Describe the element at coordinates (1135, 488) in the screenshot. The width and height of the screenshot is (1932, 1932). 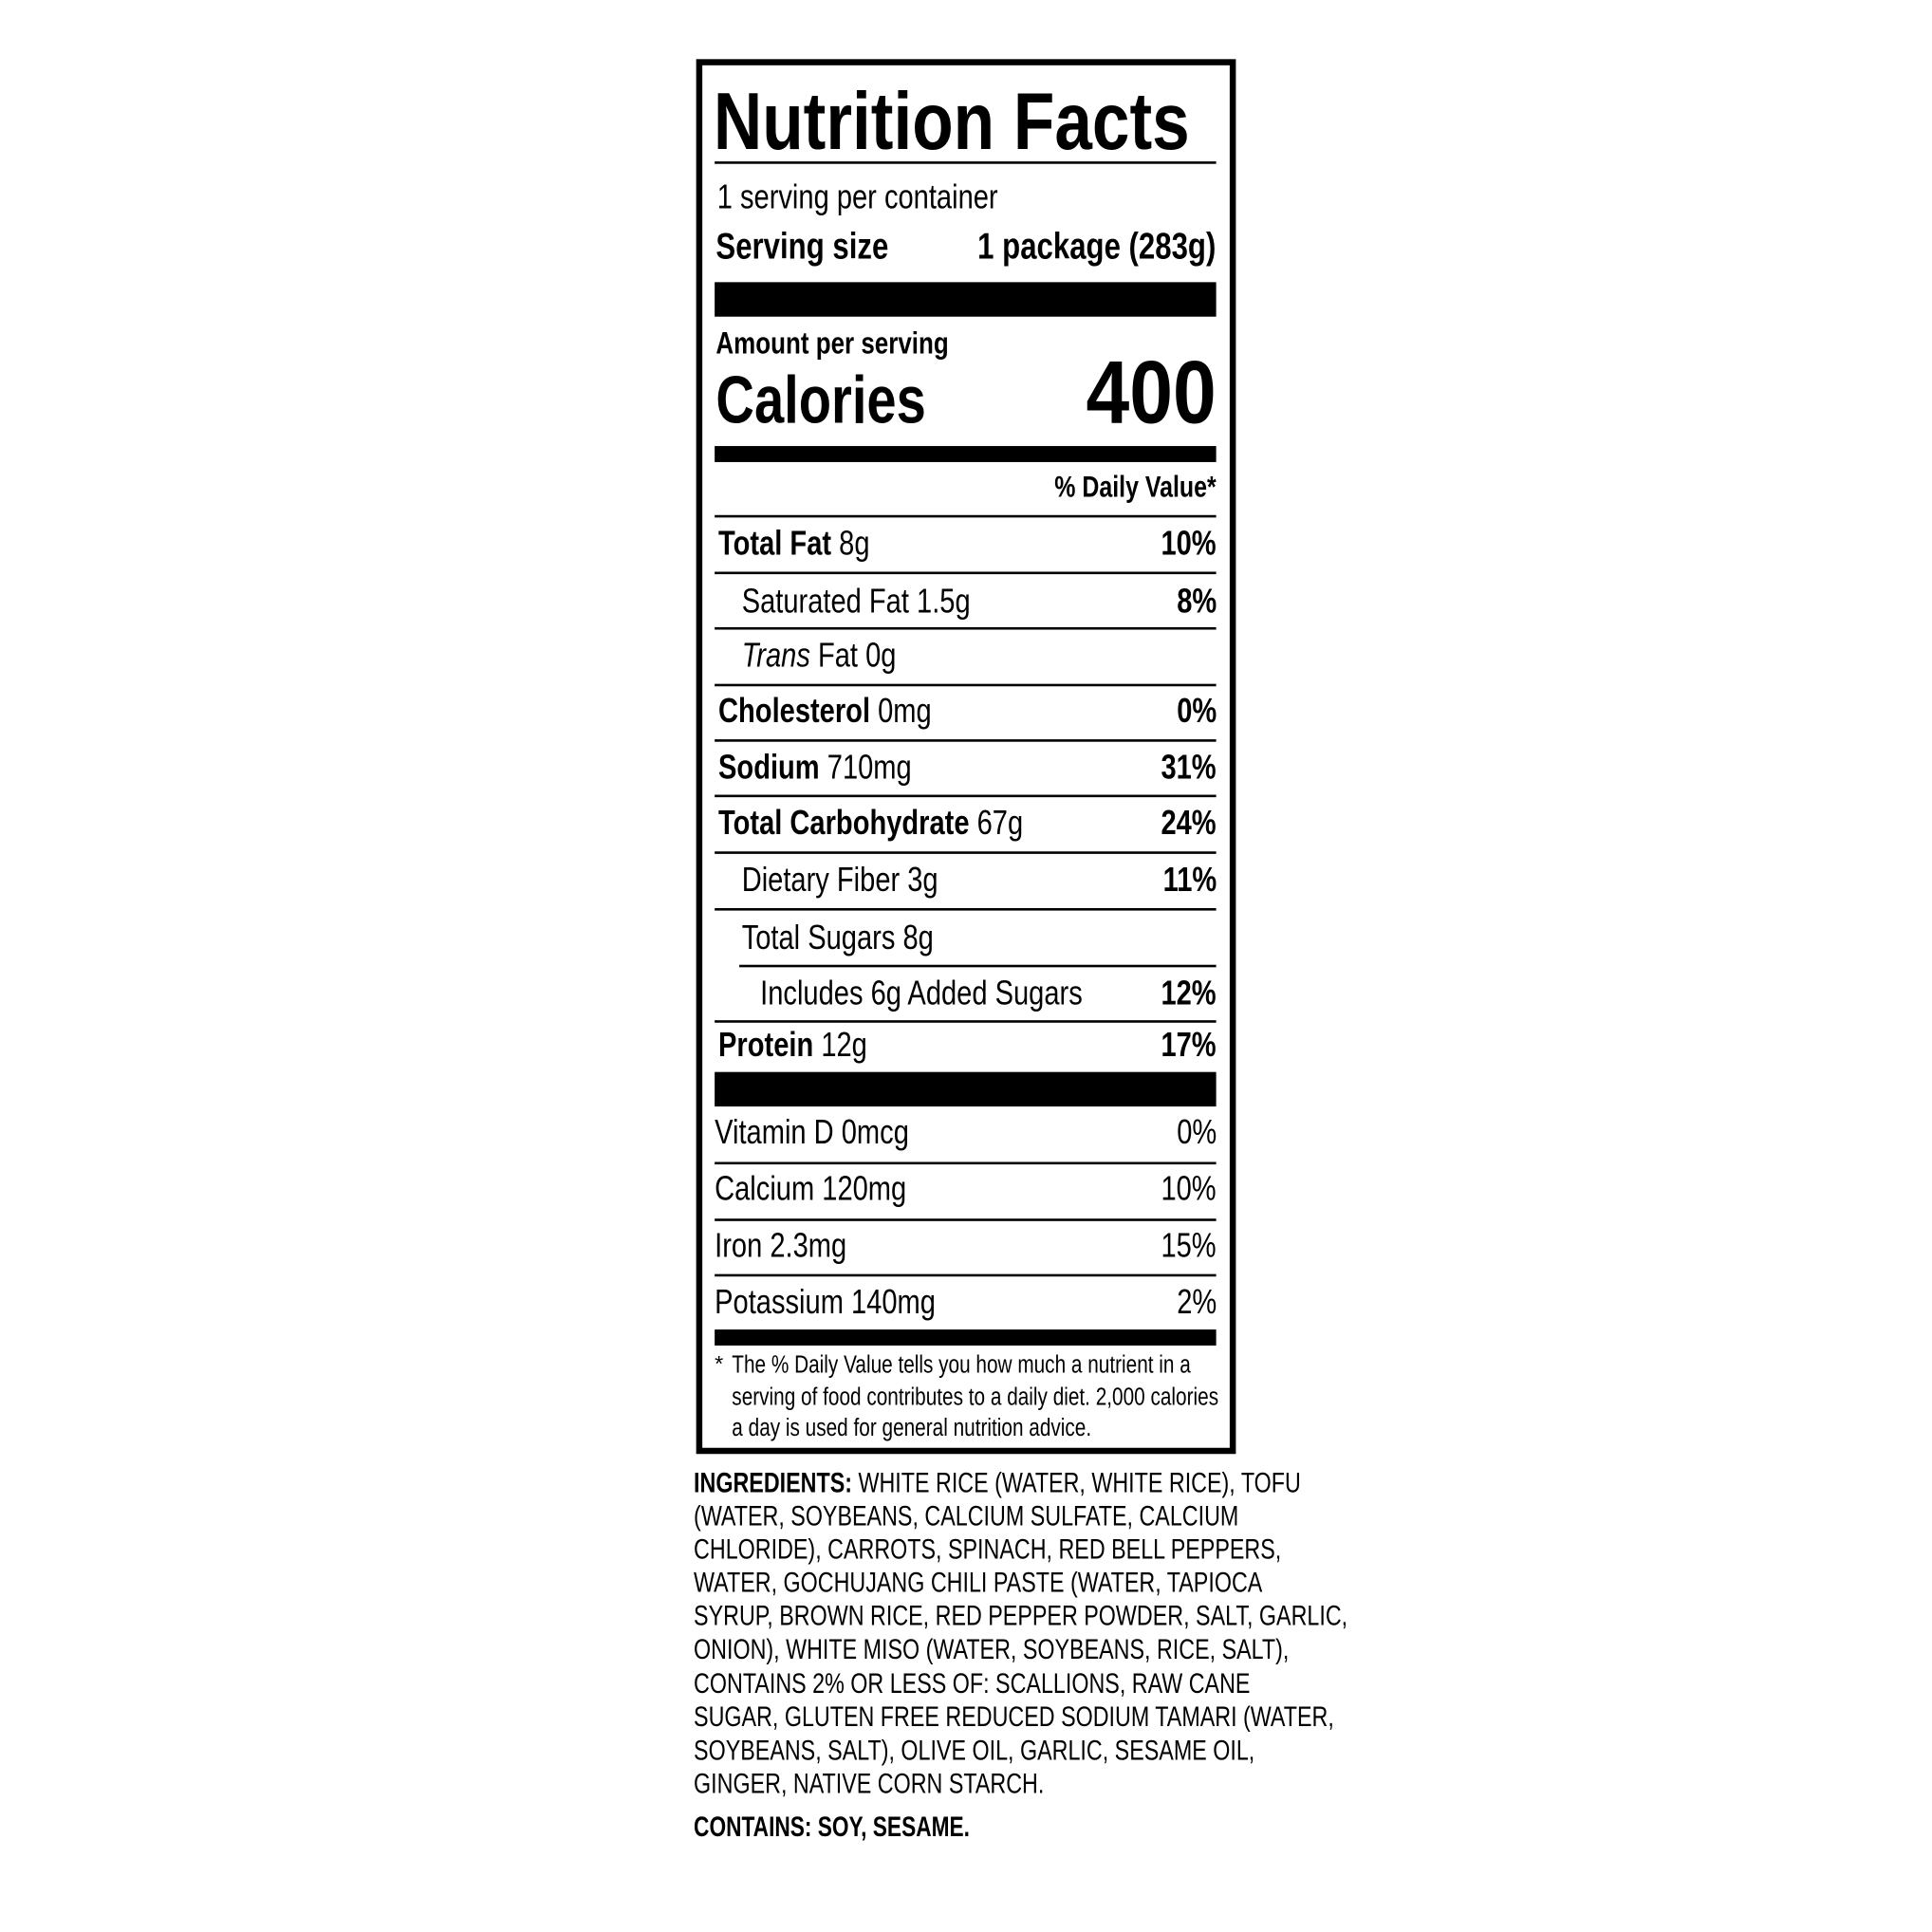
I see `daily-value-header: % Daily Value*` at that location.